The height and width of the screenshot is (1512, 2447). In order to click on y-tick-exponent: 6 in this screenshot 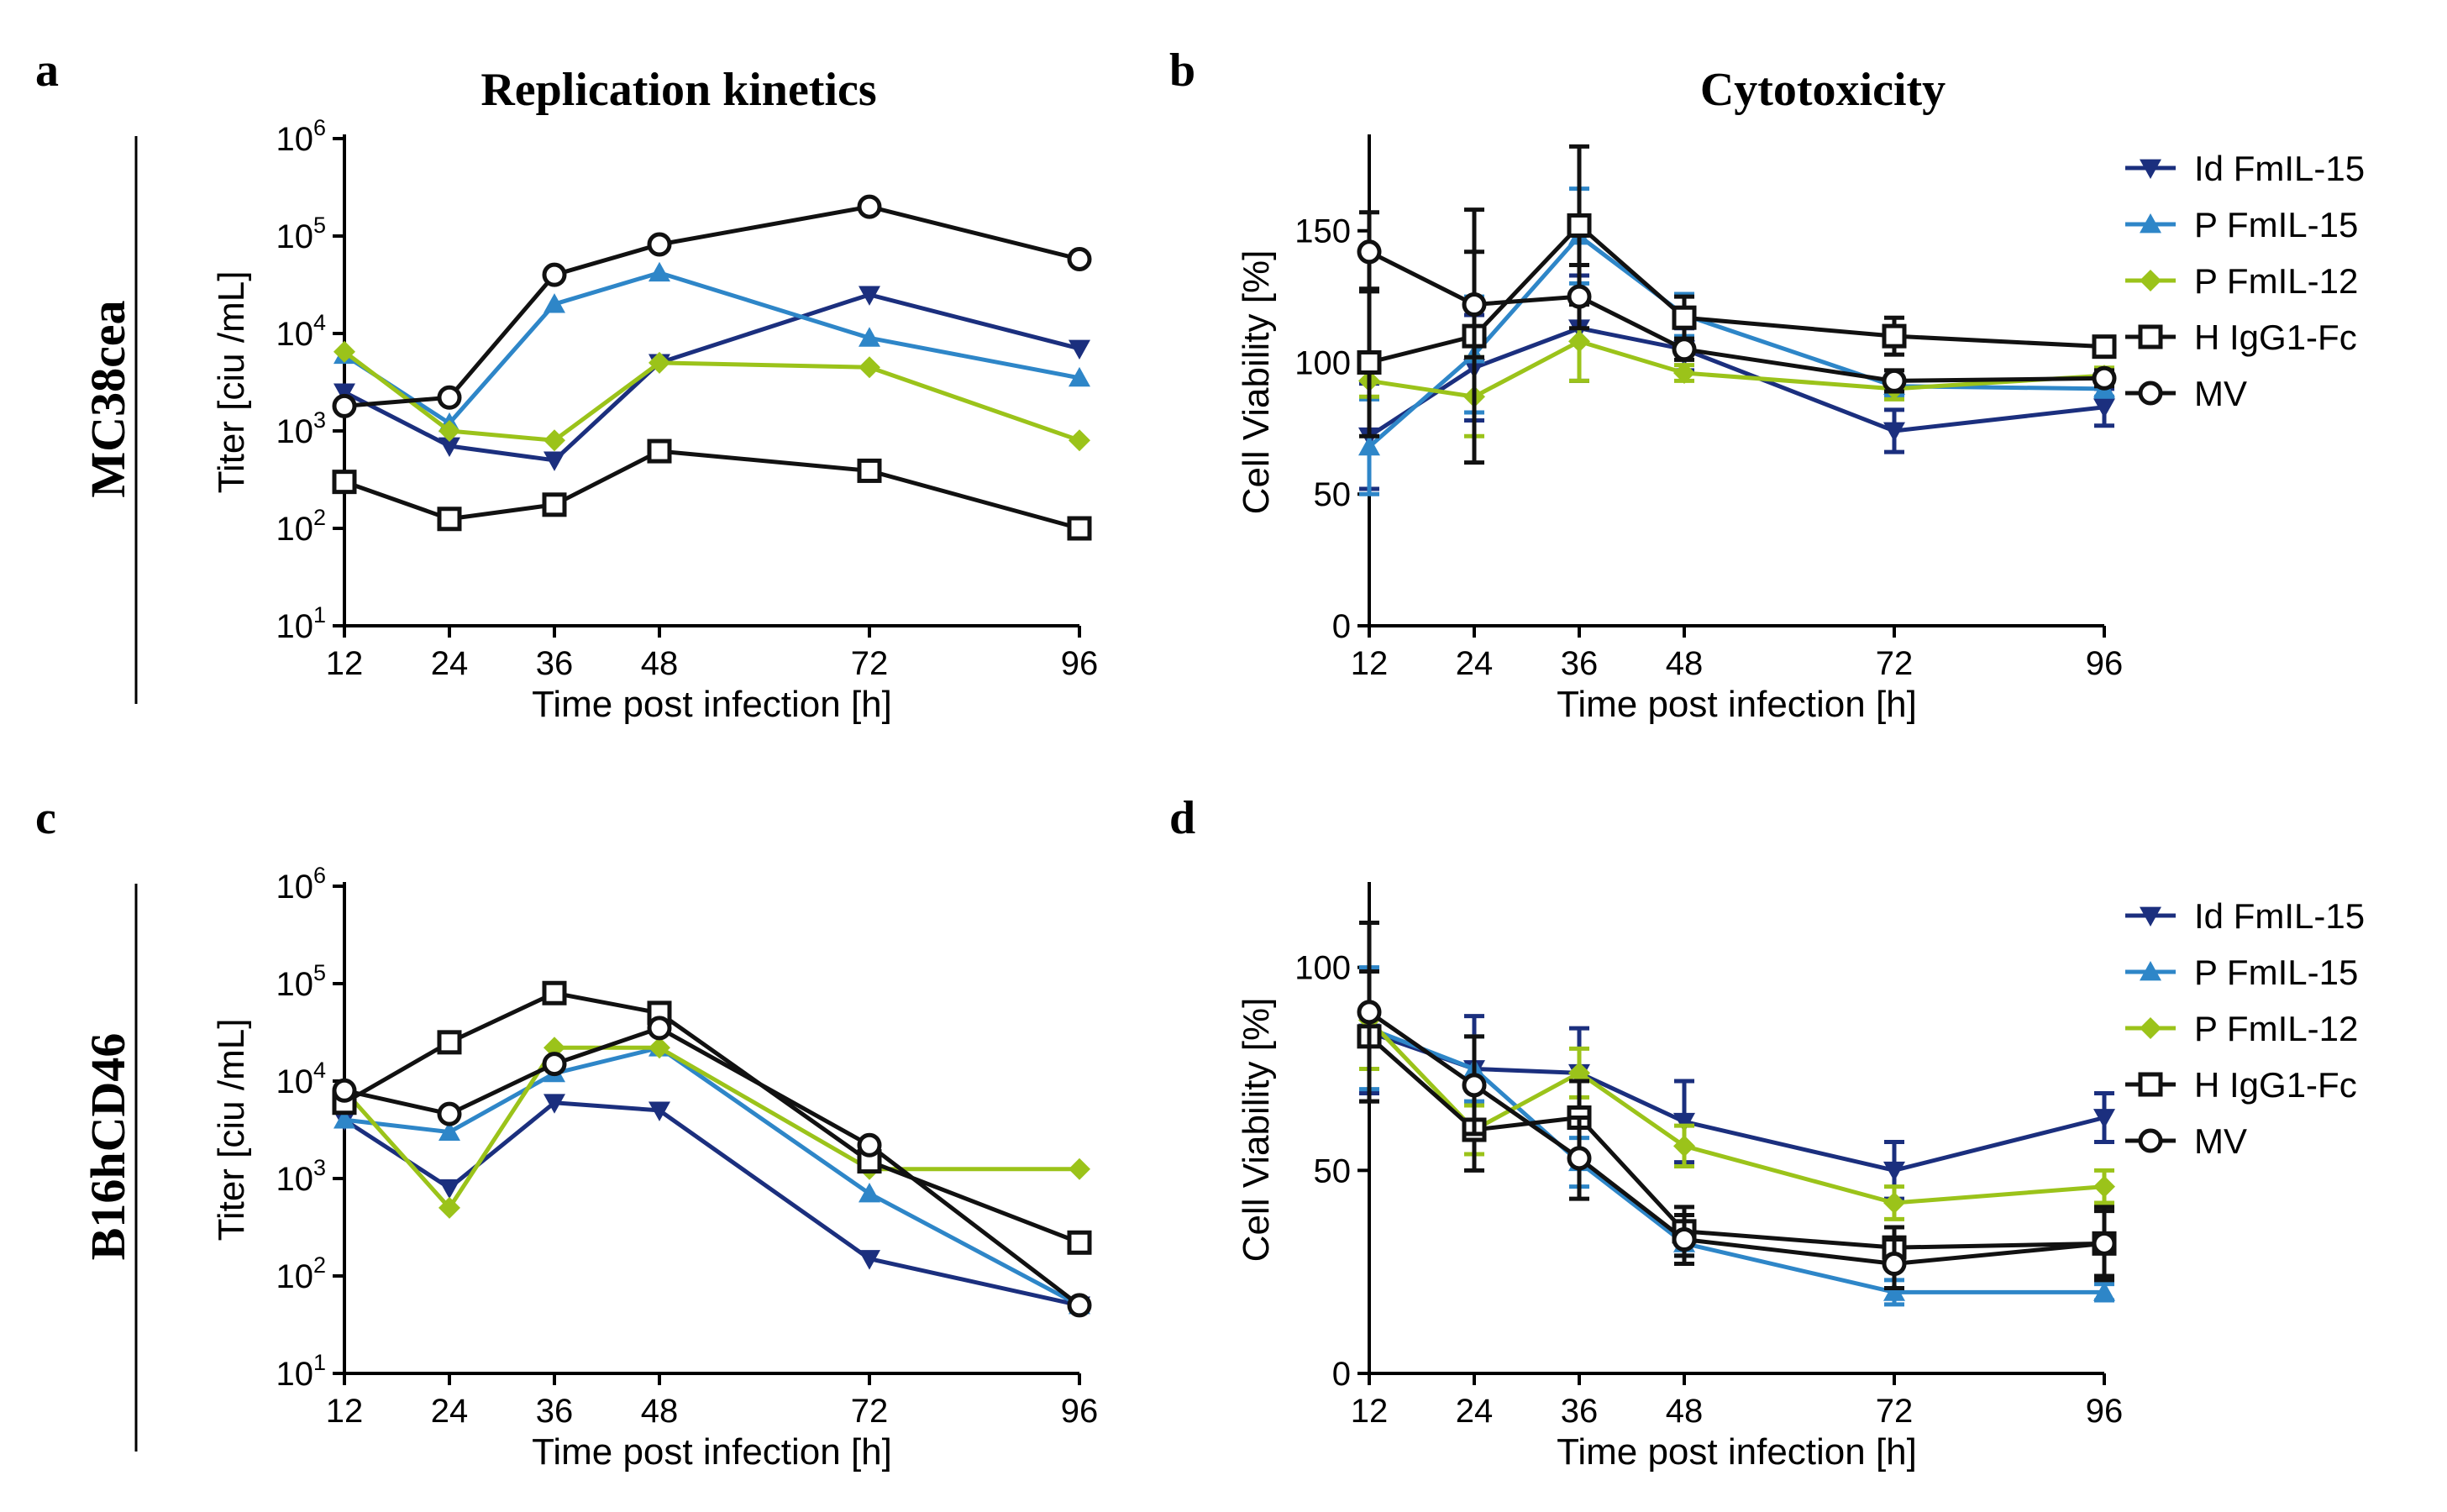, I will do `click(319, 127)`.